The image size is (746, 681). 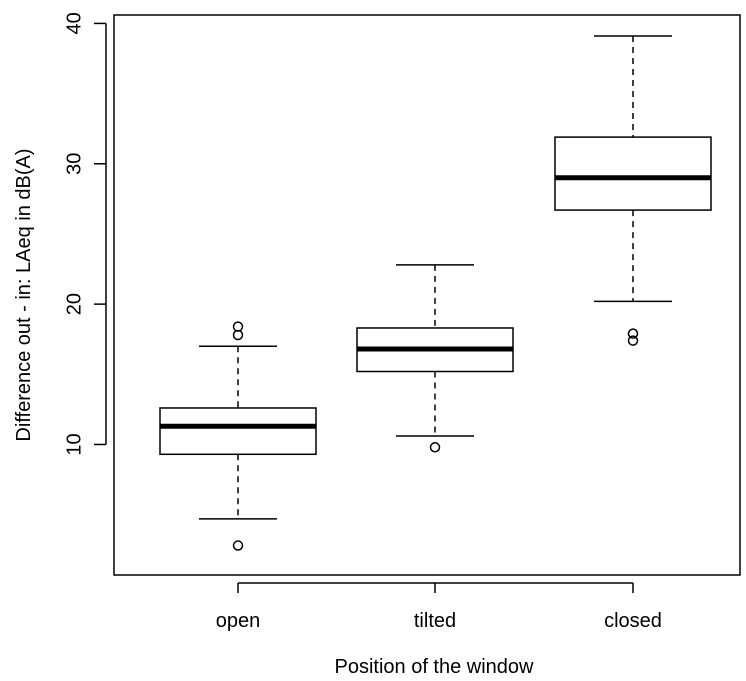 What do you see at coordinates (74, 444) in the screenshot?
I see `y-tick-label: 10` at bounding box center [74, 444].